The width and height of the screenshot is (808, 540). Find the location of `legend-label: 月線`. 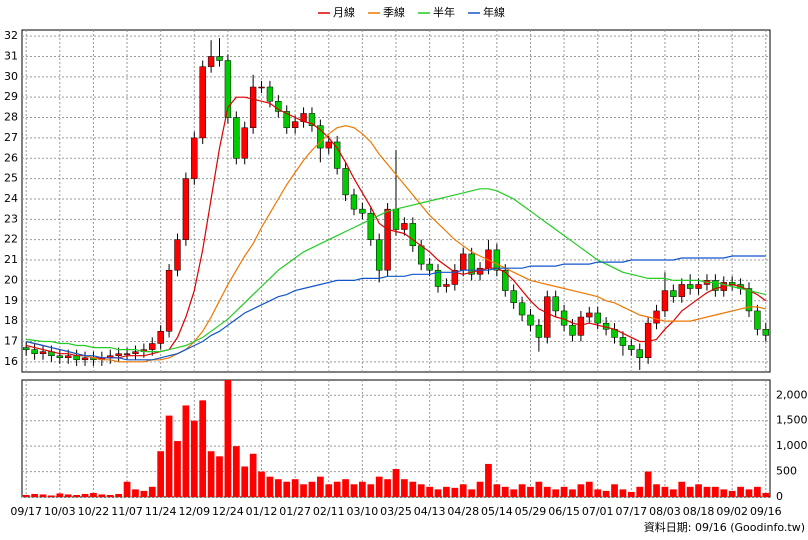

legend-label: 月線 is located at coordinates (344, 12).